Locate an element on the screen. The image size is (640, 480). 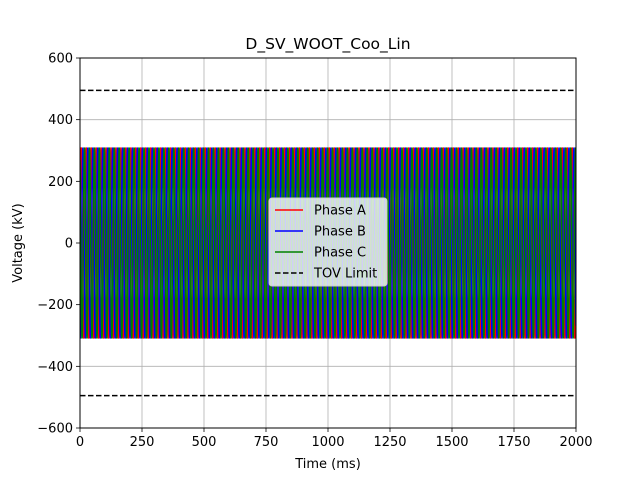
x-tick-label: 1500 is located at coordinates (451, 442).